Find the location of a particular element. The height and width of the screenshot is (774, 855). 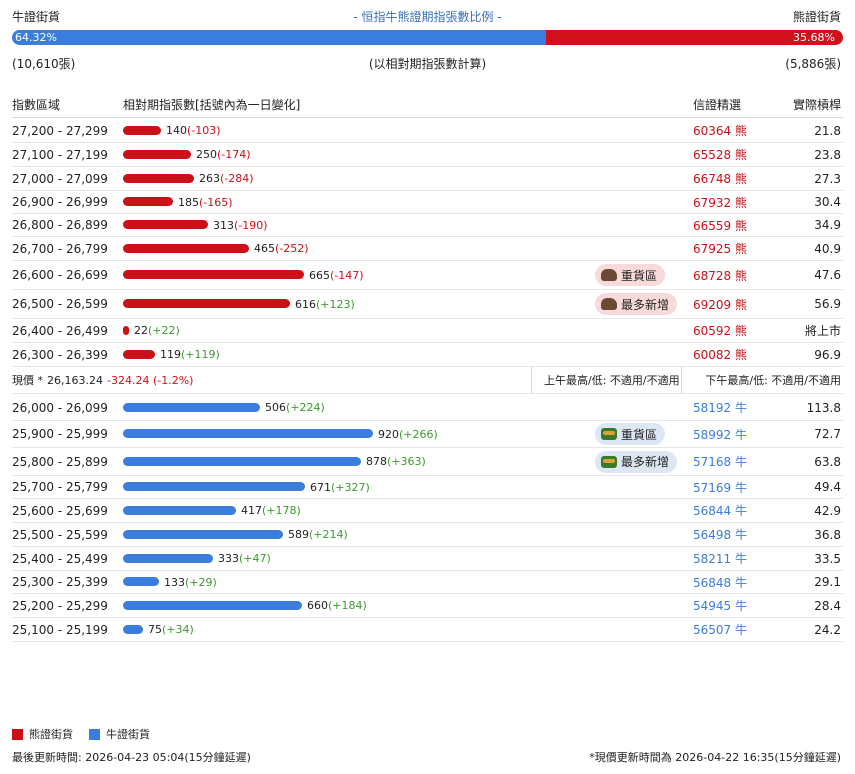

effective-leverage: 23.8 is located at coordinates (827, 154).